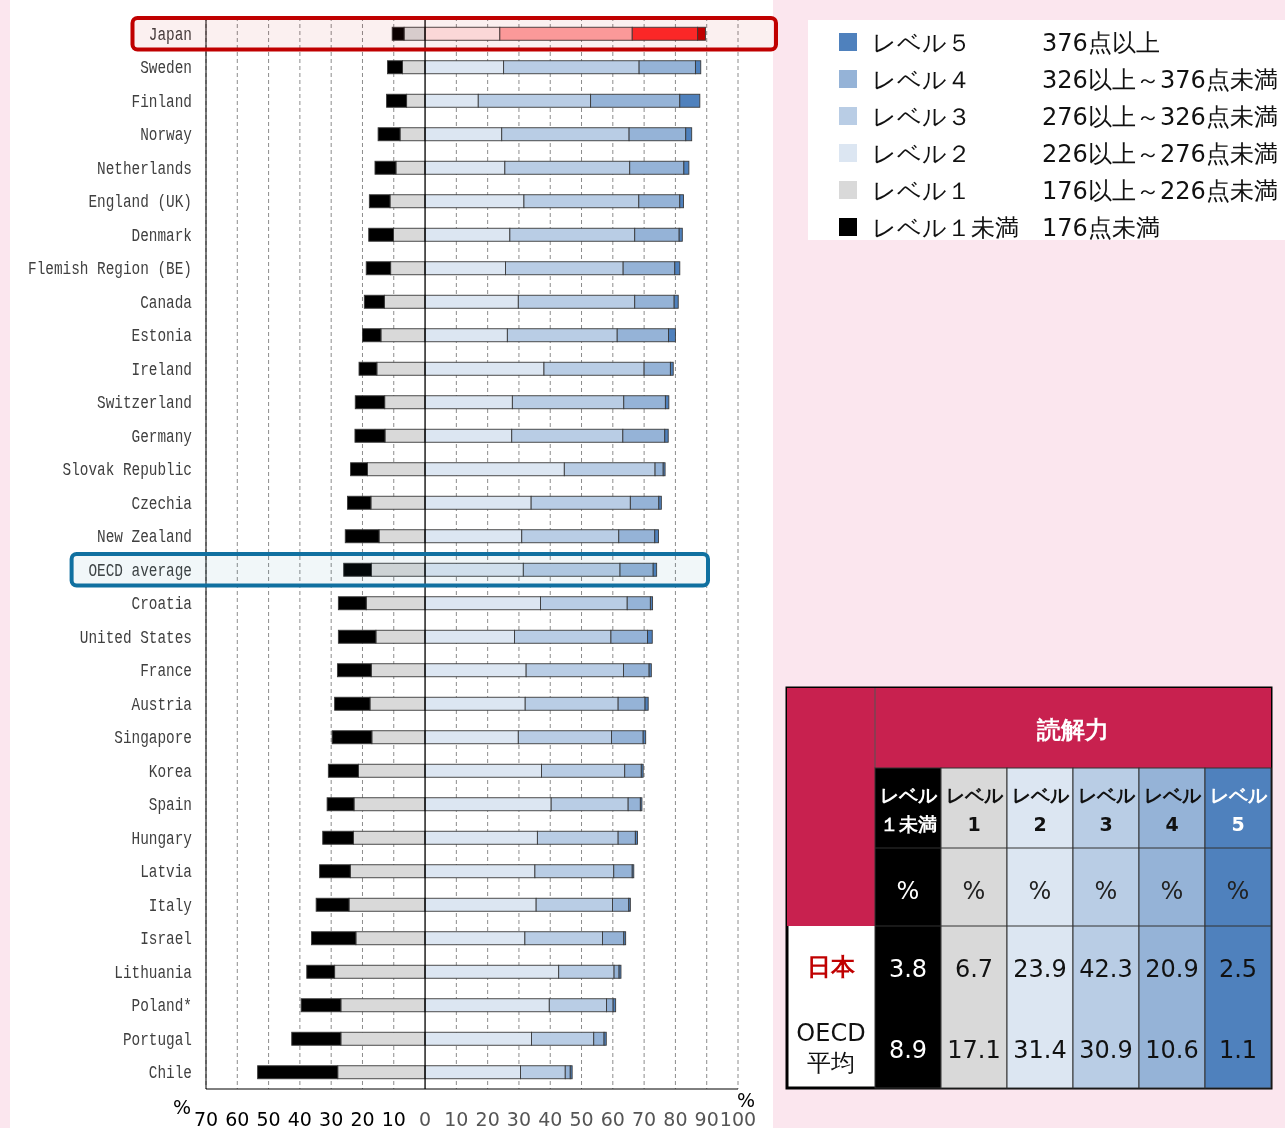 The height and width of the screenshot is (1128, 1285). Describe the element at coordinates (921, 117) in the screenshot. I see `legend-label: レベル３` at that location.